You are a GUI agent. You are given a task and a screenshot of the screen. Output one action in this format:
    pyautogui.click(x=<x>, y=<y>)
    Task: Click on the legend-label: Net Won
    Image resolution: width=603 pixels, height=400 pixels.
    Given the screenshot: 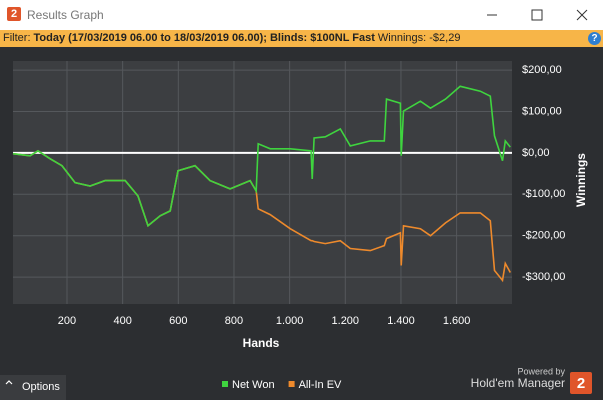 What is the action you would take?
    pyautogui.click(x=253, y=385)
    